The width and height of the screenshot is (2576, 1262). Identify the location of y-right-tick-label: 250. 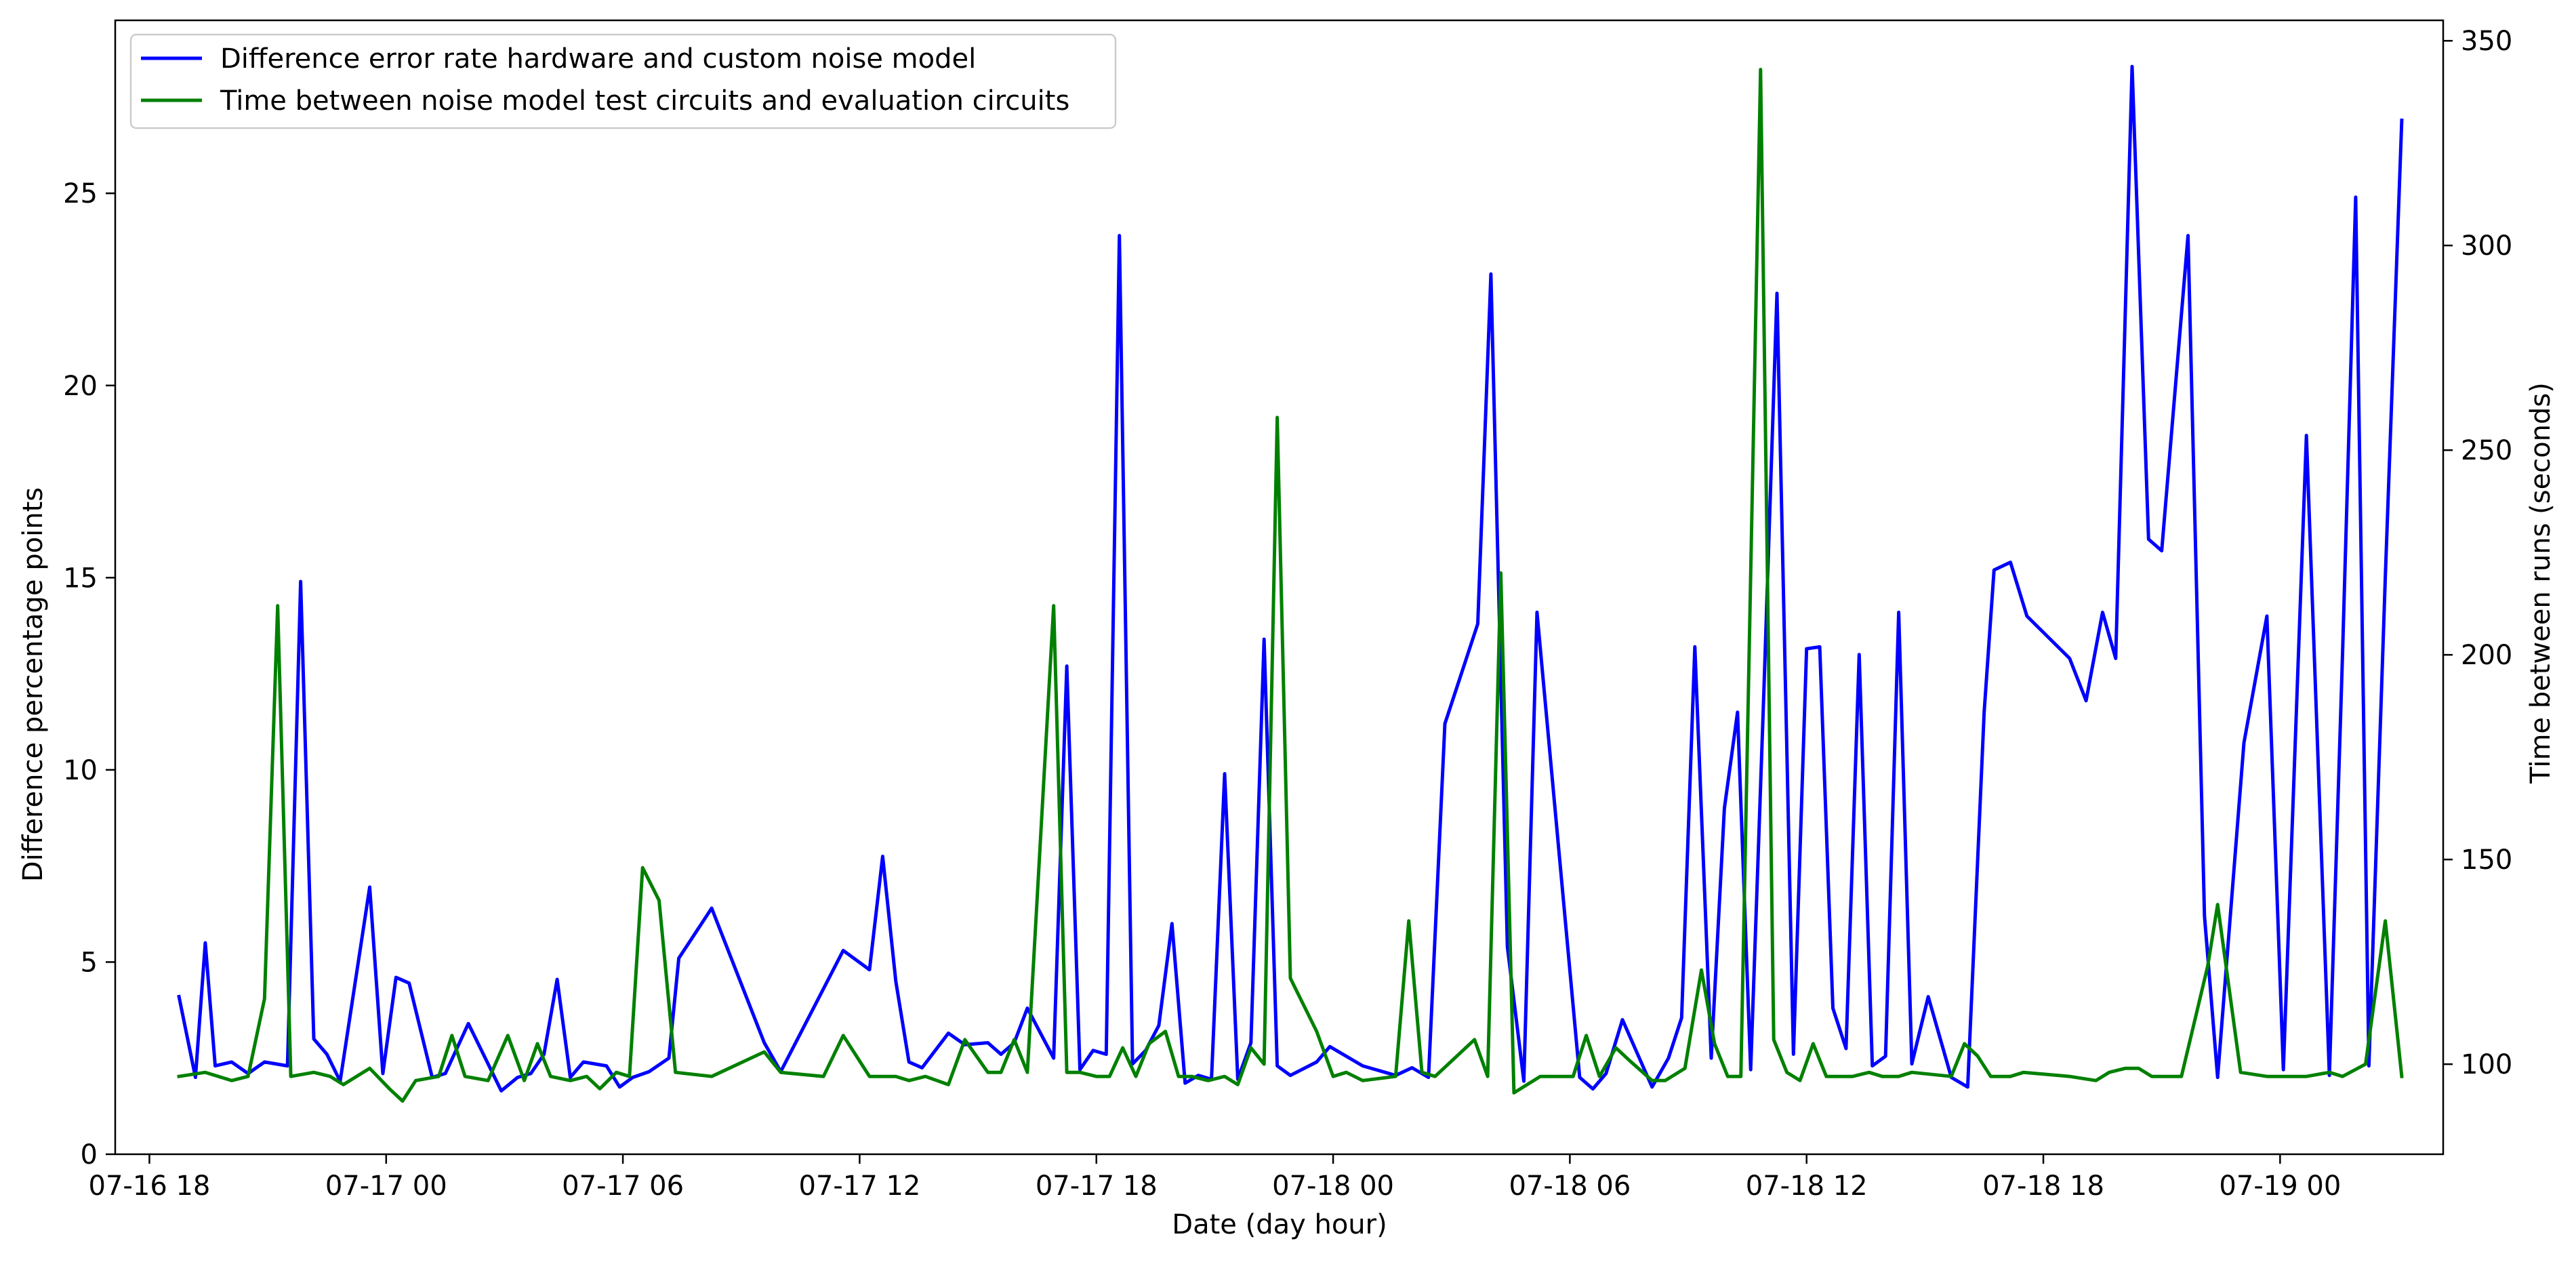
(2487, 450).